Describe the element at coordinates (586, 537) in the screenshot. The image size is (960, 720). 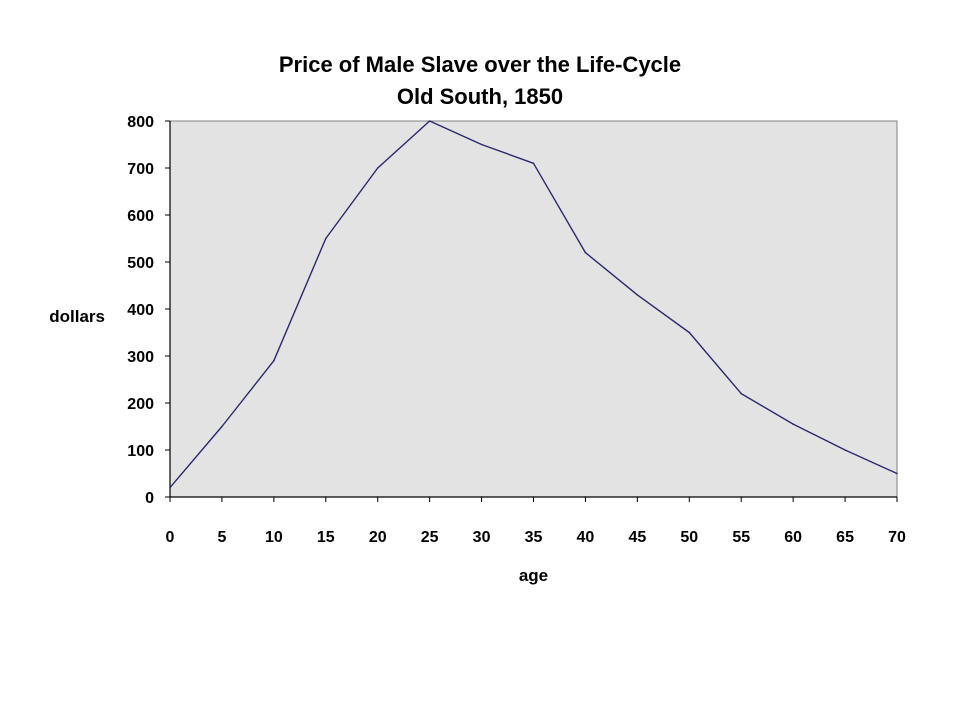
I see `x-tick-label: 40` at that location.